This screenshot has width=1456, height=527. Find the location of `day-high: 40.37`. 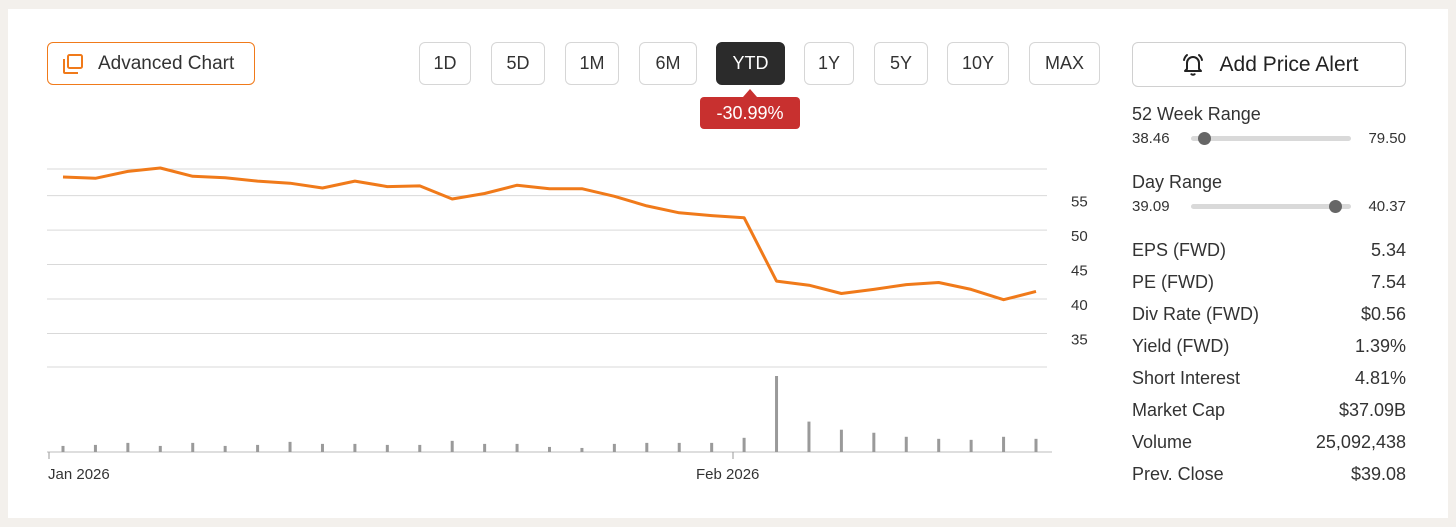

day-high: 40.37 is located at coordinates (1387, 206).